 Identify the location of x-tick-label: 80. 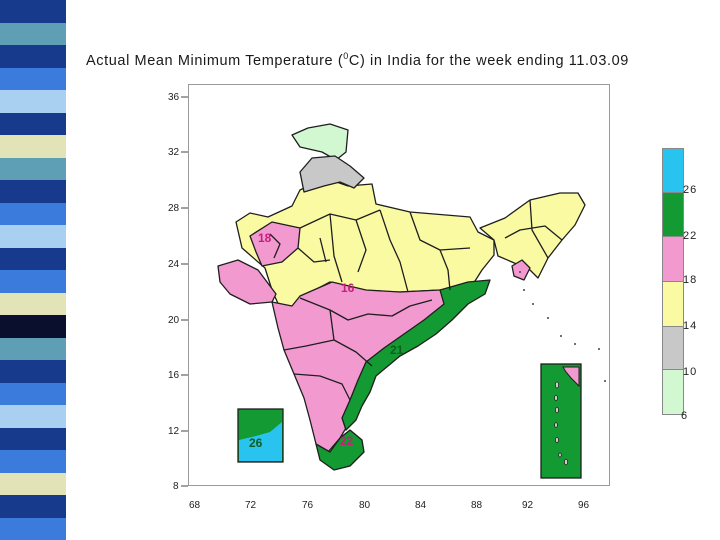
(365, 505).